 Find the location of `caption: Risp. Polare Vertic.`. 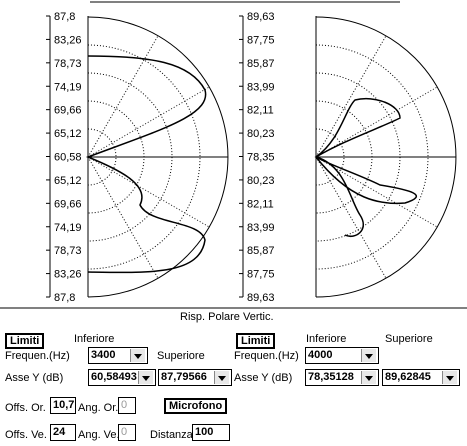

caption: Risp. Polare Vertic. is located at coordinates (227, 317).